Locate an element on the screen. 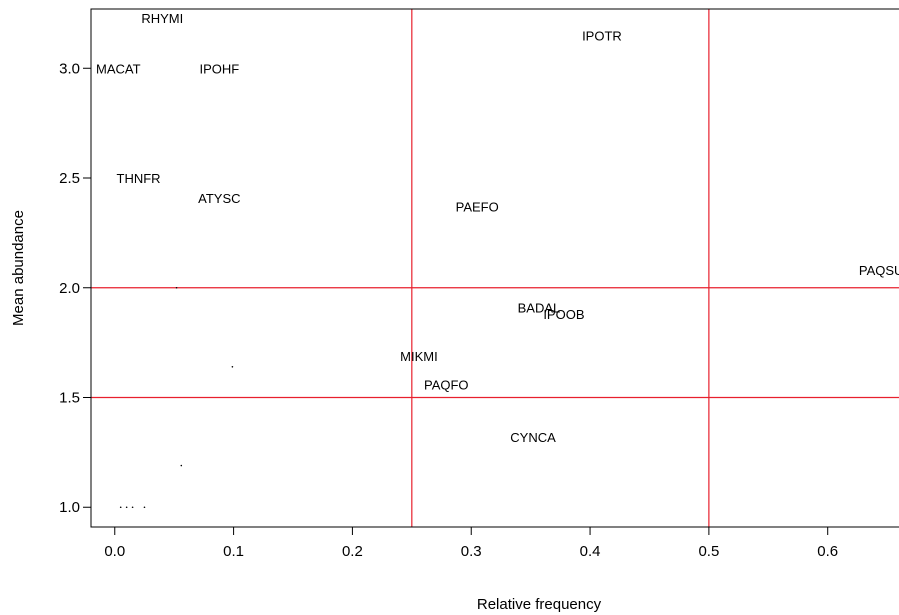  y-tick-label: 1.5 is located at coordinates (69, 398).